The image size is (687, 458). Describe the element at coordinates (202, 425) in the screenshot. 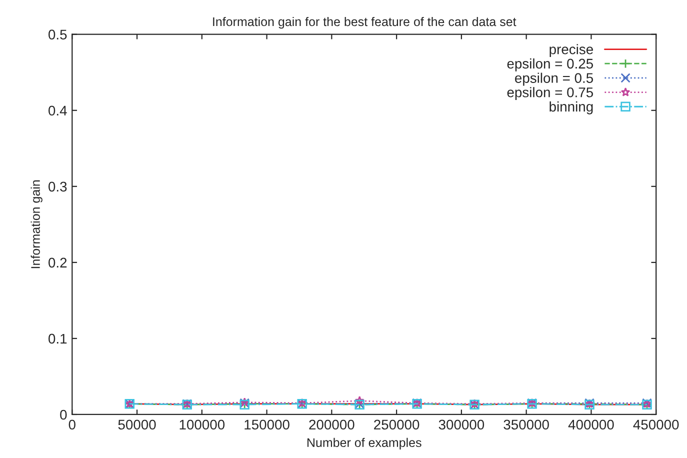

I see `x-tick-label: 100000` at that location.